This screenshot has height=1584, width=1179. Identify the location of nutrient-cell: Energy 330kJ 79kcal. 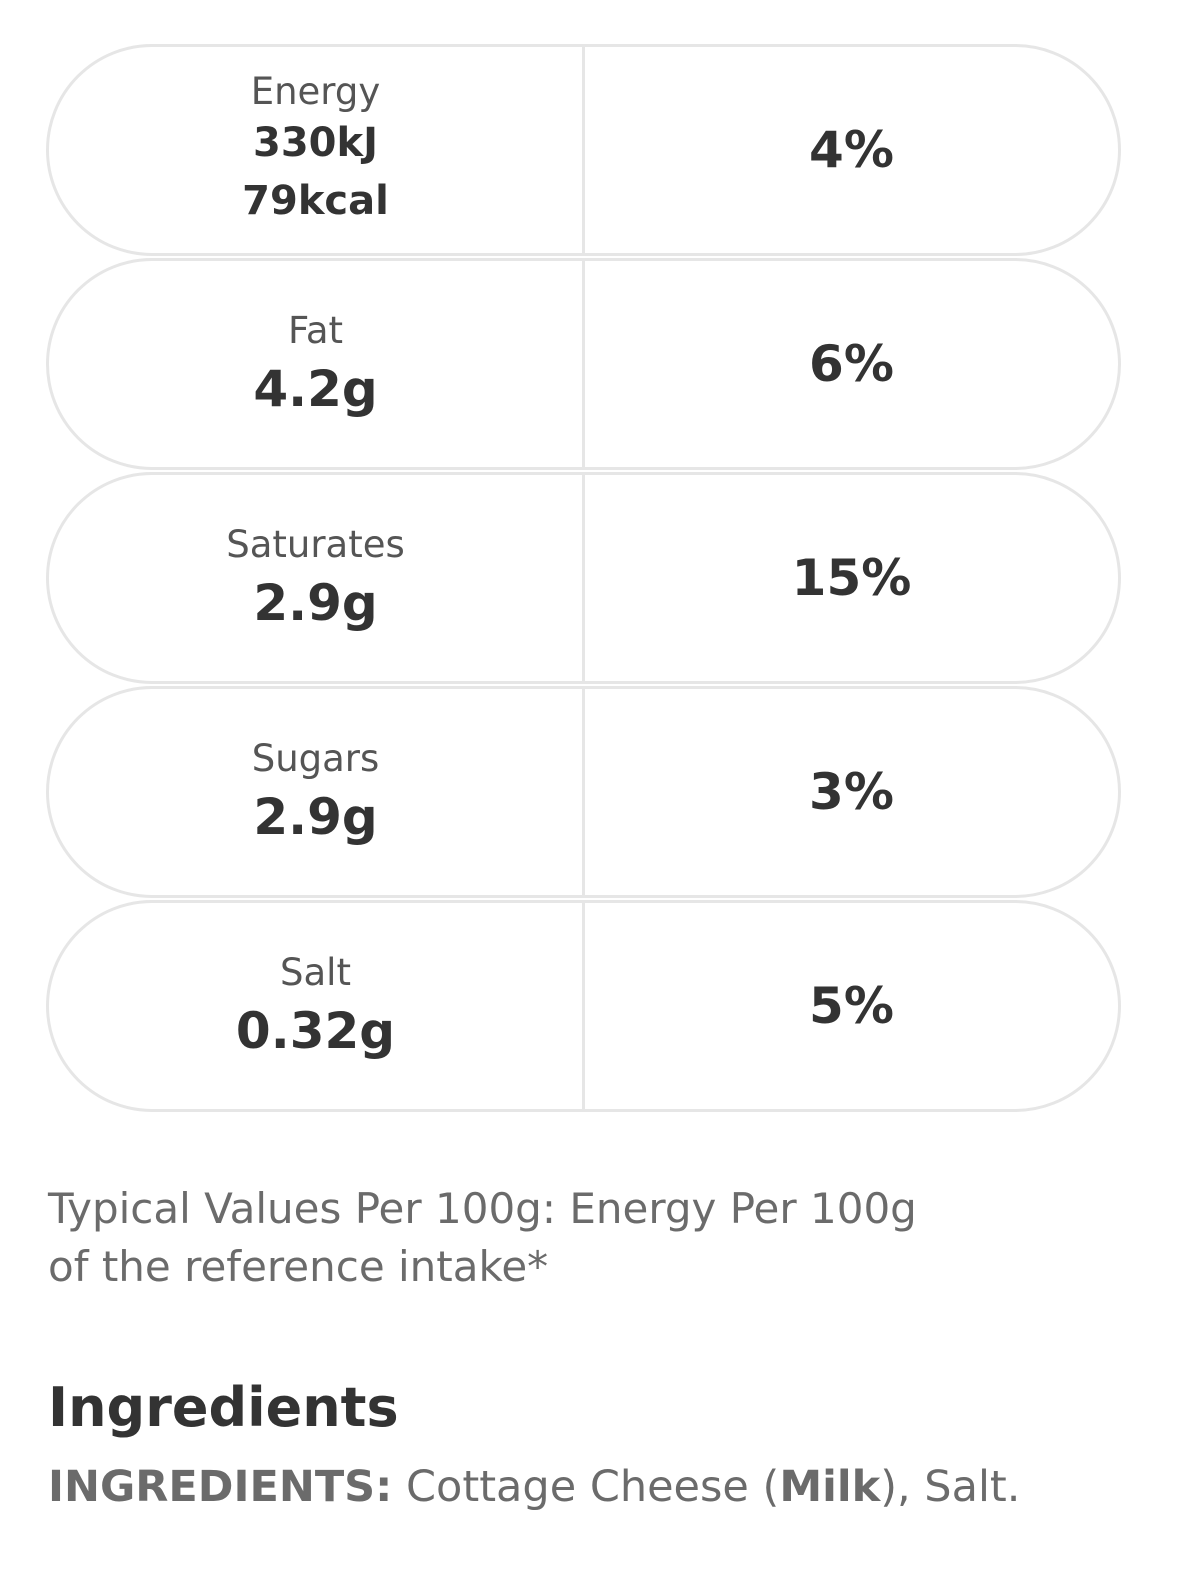
(317, 150).